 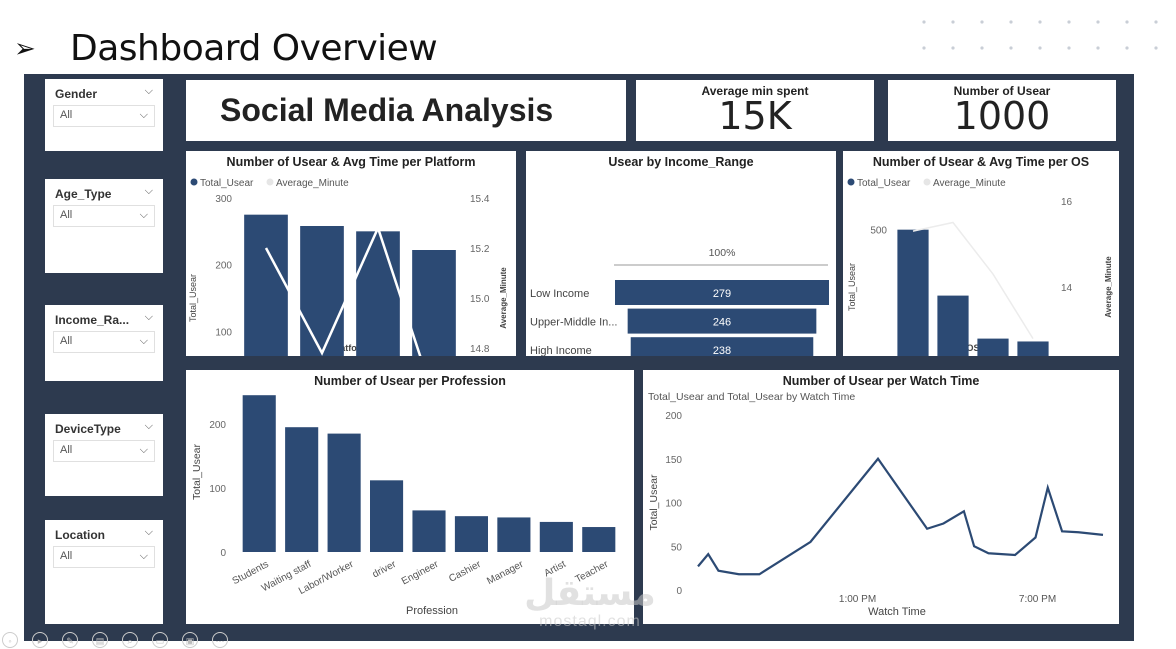 I want to click on decorative-dots, so click(x=1040, y=35).